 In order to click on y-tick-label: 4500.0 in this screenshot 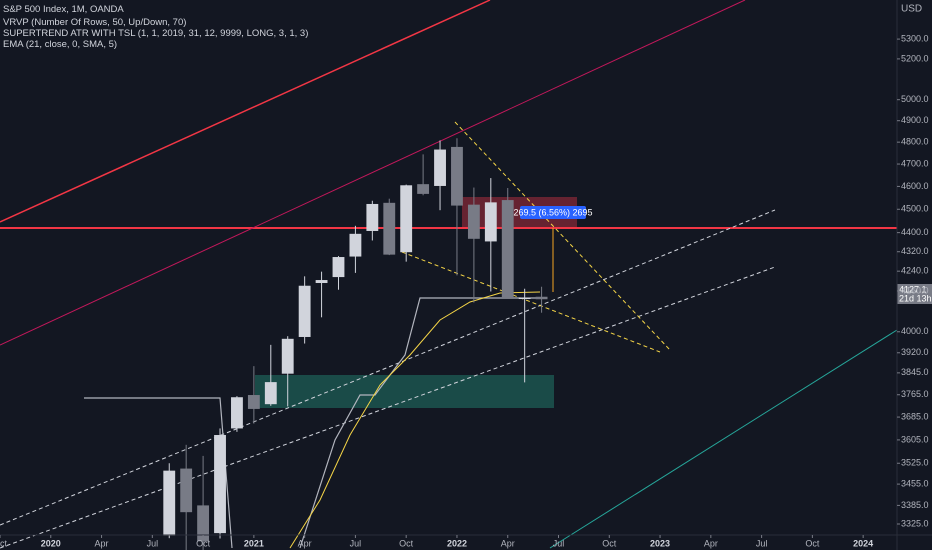, I will do `click(915, 209)`.